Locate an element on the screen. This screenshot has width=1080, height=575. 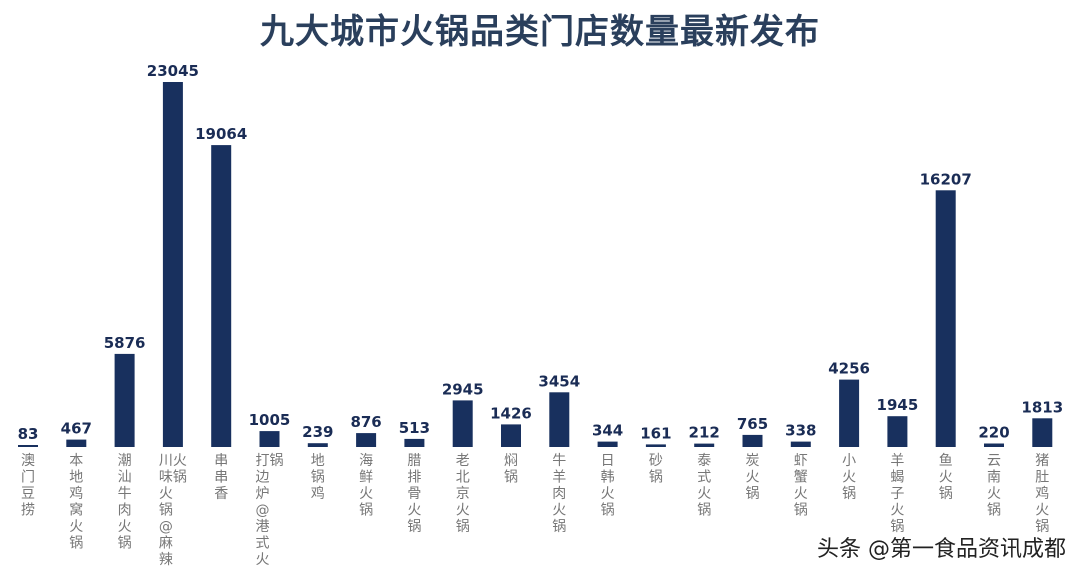
watermark-text: 头条 @第一食品资讯成都 is located at coordinates (941, 549).